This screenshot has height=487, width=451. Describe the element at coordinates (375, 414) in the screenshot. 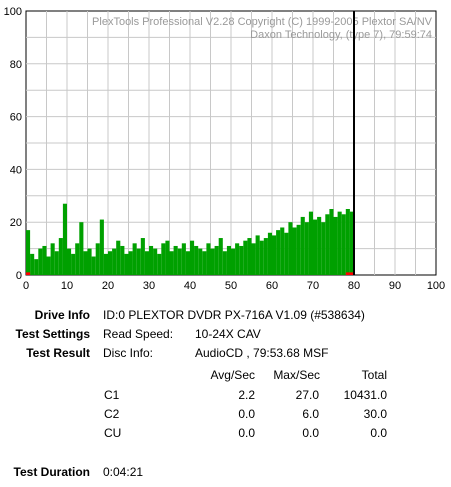

I see `row-c2-total: 30.0` at that location.